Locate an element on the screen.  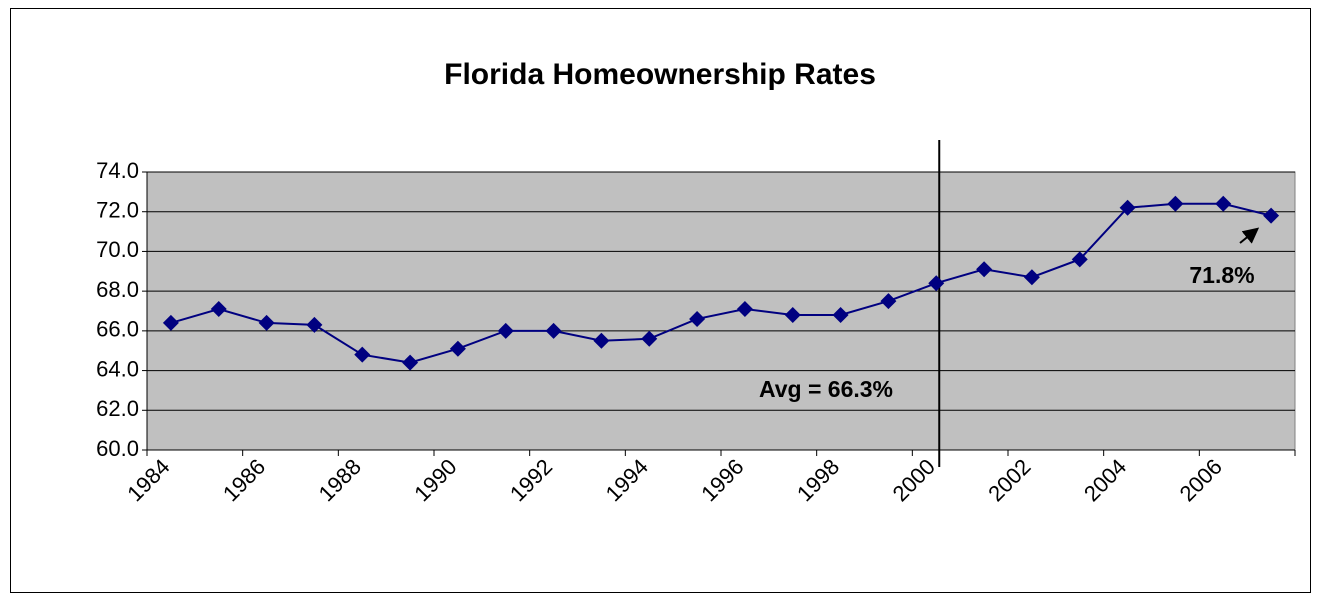
y-tick-label: 66.0 is located at coordinates (117, 329).